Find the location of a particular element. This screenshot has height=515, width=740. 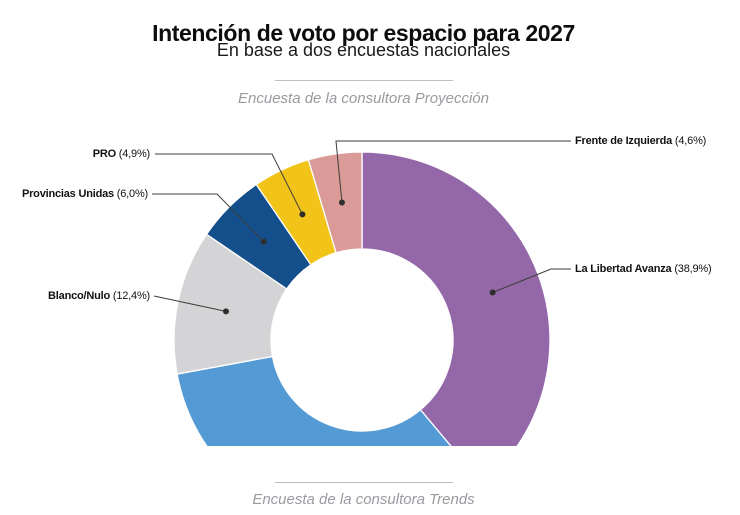

survey-caption-proyeccion: Encuesta de la consultora Proyección is located at coordinates (363, 98).